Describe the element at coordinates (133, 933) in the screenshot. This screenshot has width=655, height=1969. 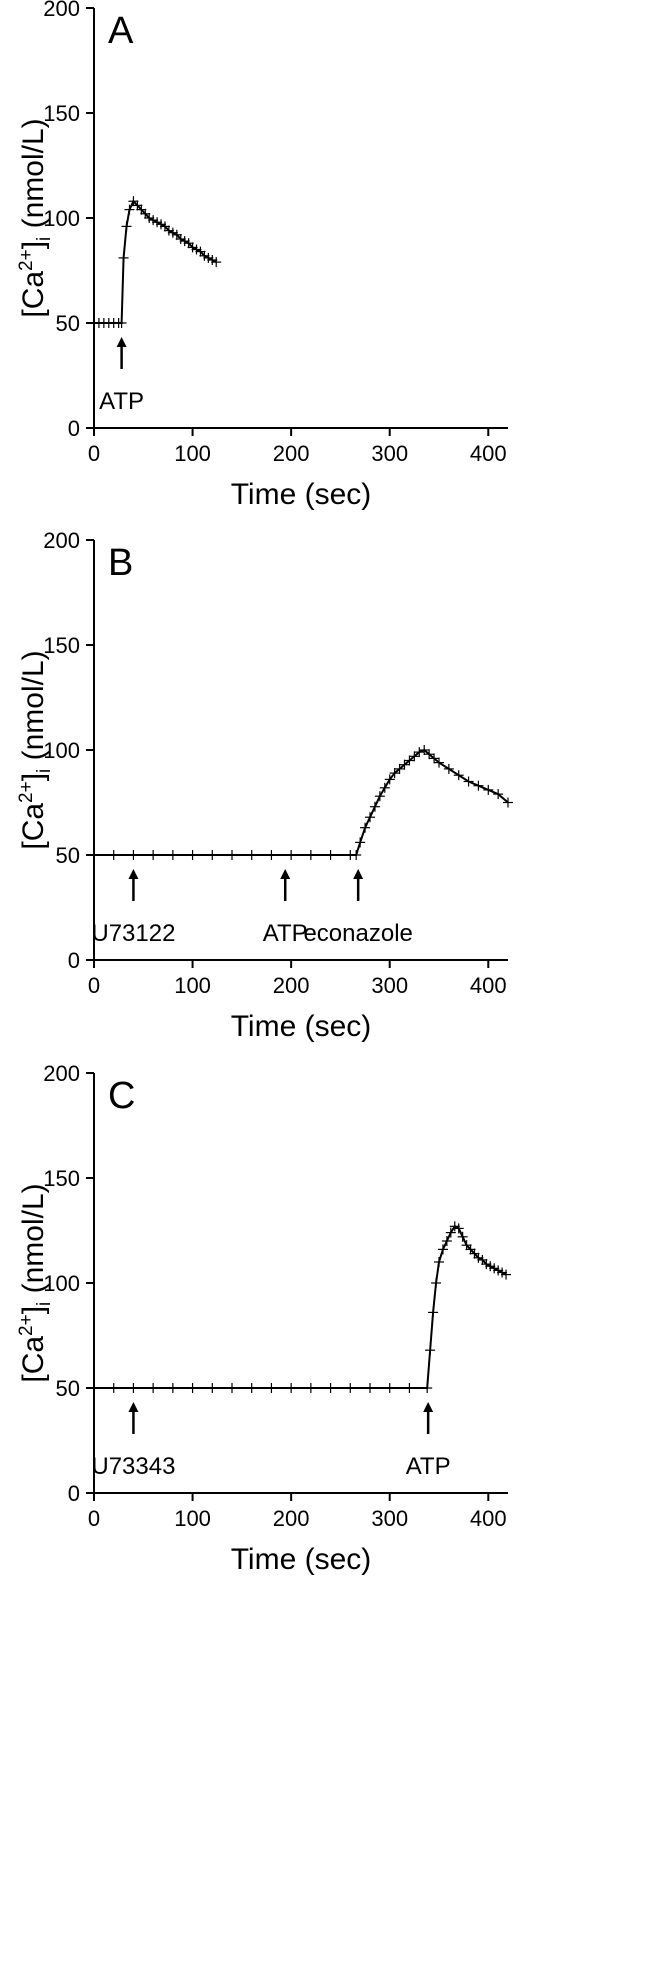
I see `annotation-label: U73122` at that location.